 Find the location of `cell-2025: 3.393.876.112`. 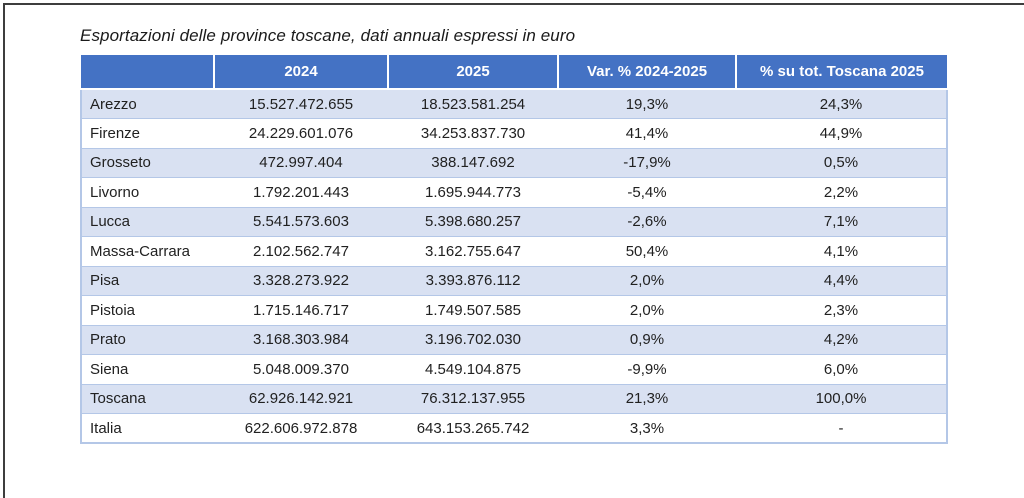

cell-2025: 3.393.876.112 is located at coordinates (473, 281).